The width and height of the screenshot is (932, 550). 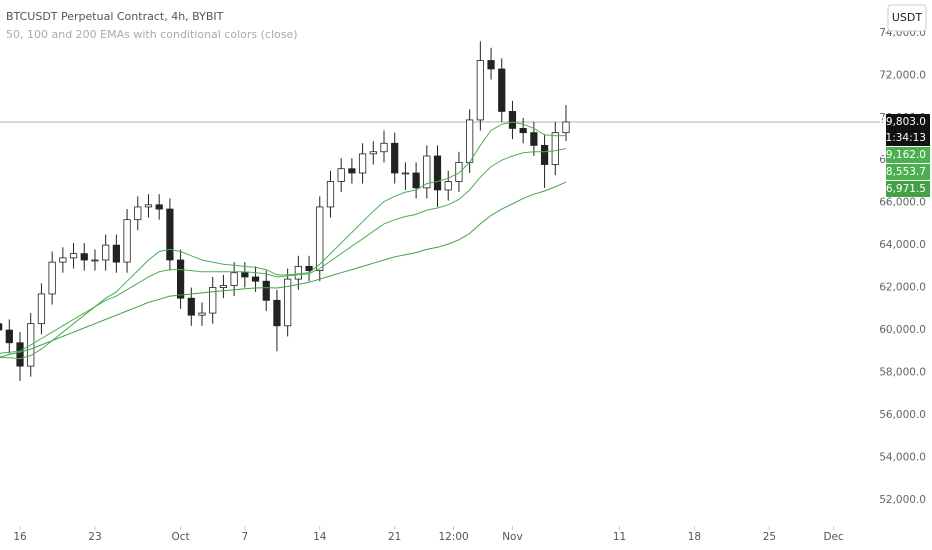 I want to click on x-tick-label: 12:00, so click(x=453, y=537).